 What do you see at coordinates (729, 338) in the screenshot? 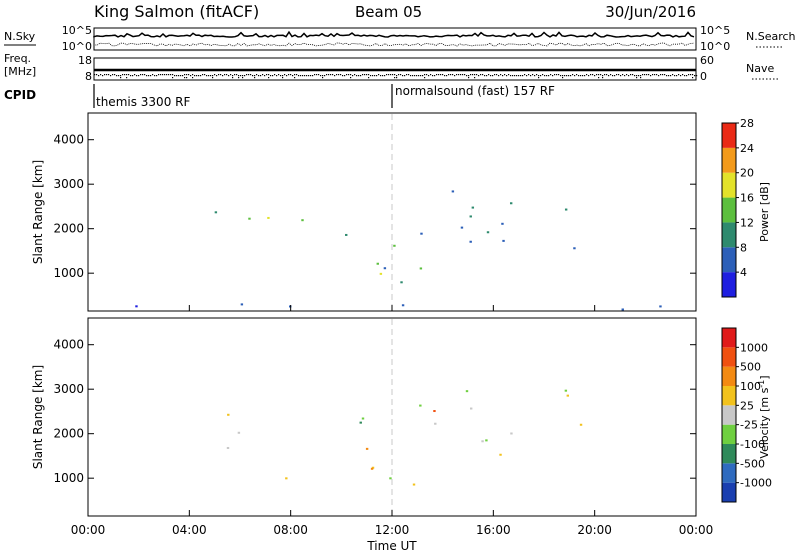
I see `velocity-colorbar-segment` at bounding box center [729, 338].